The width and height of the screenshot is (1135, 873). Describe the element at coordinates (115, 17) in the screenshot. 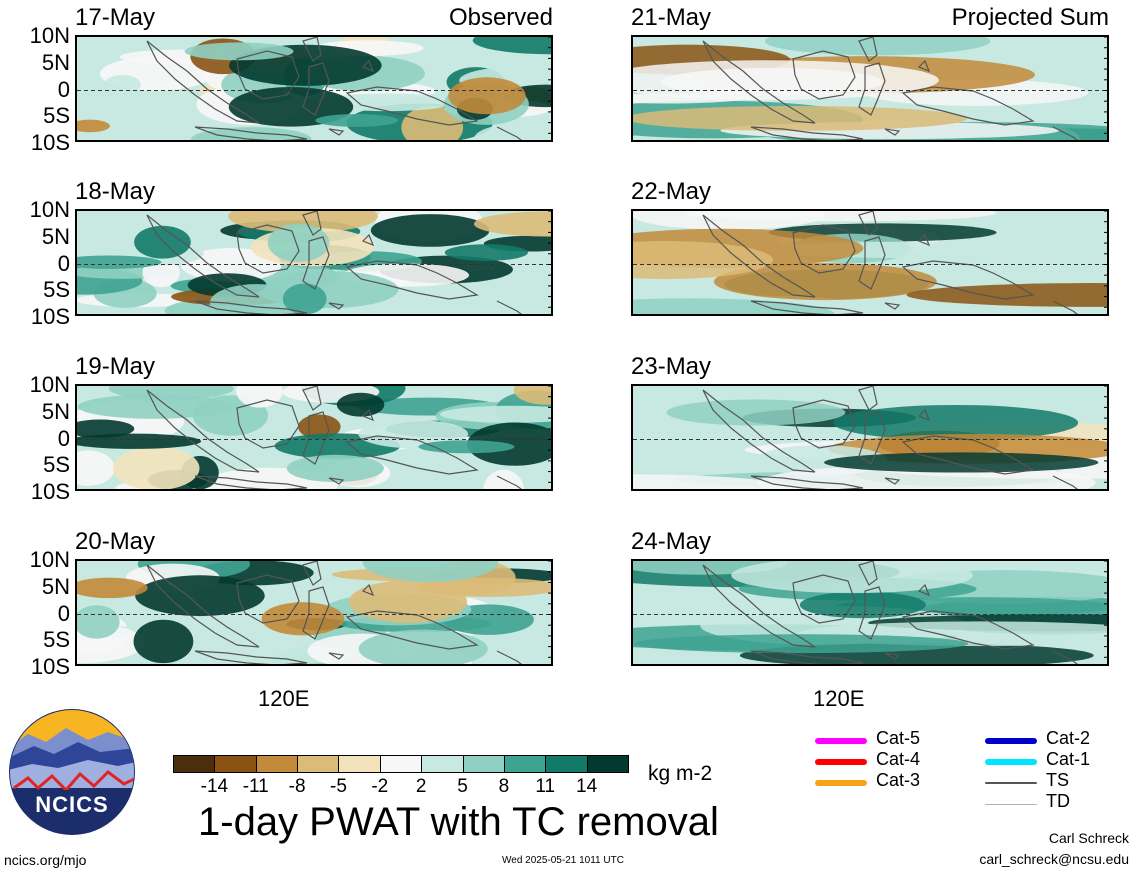

I see `panel-date-label: 17-May` at that location.